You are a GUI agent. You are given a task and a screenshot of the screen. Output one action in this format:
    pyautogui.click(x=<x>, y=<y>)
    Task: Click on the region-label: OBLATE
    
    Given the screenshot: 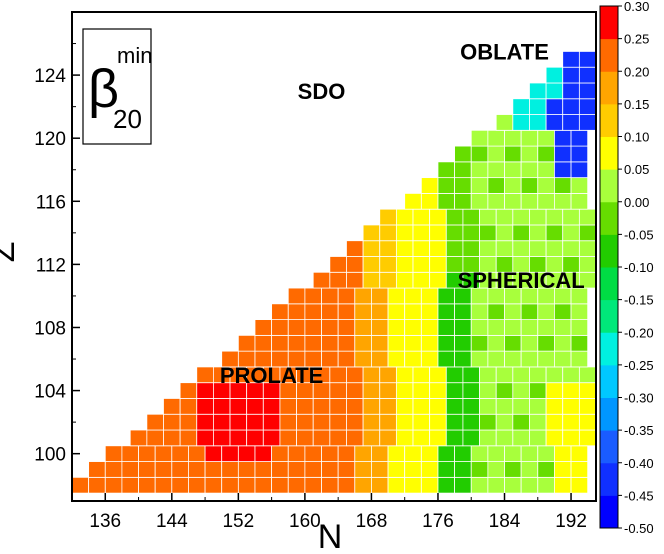 What is the action you would take?
    pyautogui.click(x=504, y=51)
    